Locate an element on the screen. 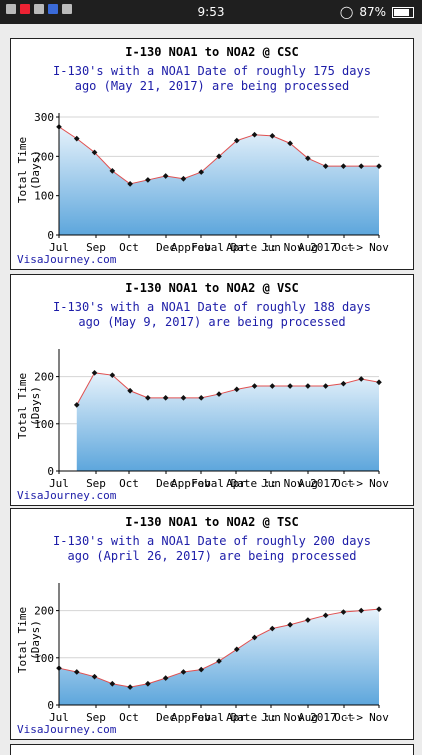 This screenshot has width=422, height=755. clock: 9:53 is located at coordinates (211, 12).